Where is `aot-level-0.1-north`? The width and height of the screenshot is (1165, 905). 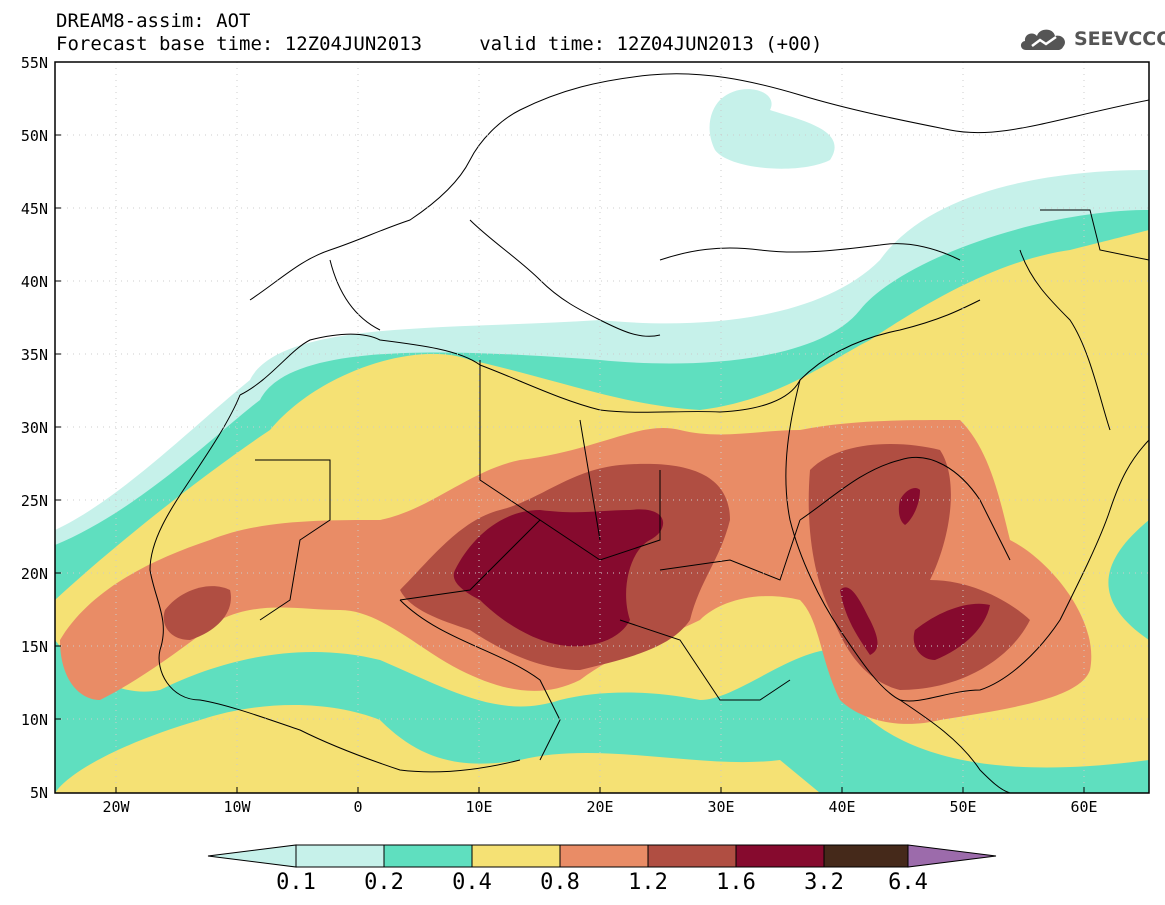 aot-level-0.1-north is located at coordinates (772, 129).